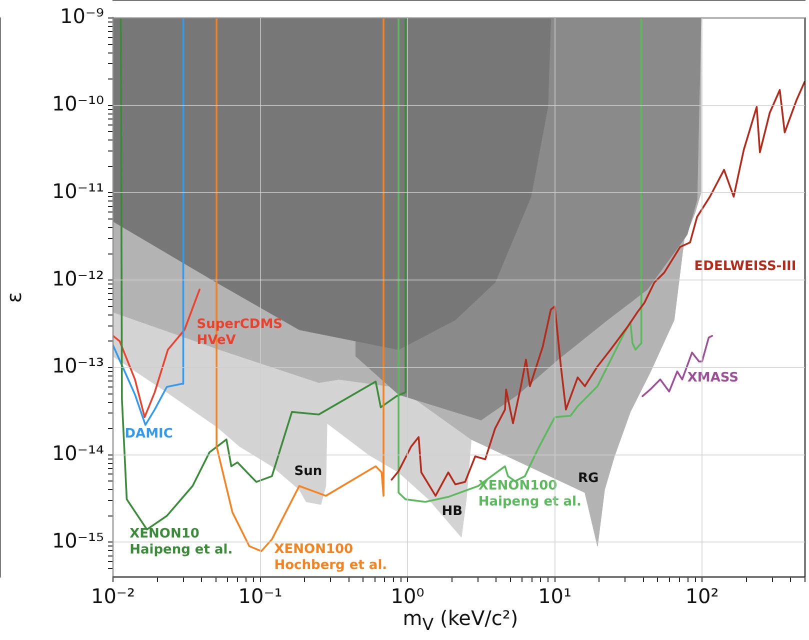 Image resolution: width=809 pixels, height=640 pixels. I want to click on y-axis-title: ε, so click(14, 297).